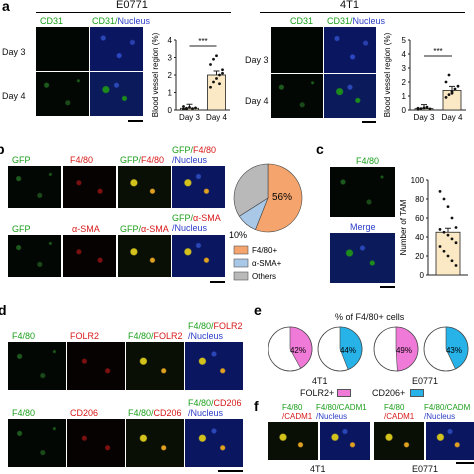  Describe the element at coordinates (419, 237) in the screenshot. I see `y-tick-label: 40` at that location.